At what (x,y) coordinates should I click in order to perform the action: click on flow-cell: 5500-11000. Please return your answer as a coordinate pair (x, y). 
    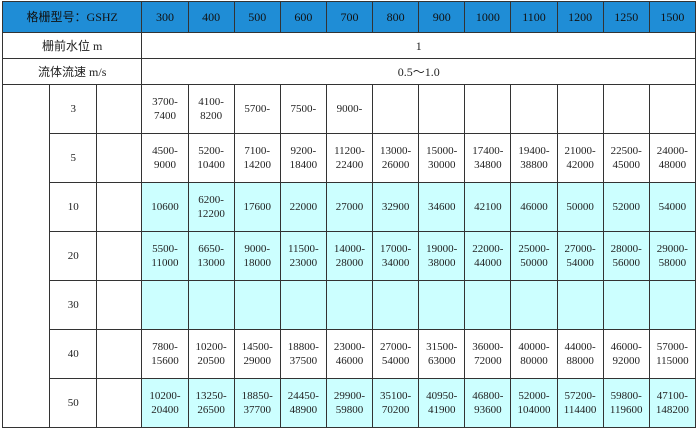
    Looking at the image, I should click on (165, 256).